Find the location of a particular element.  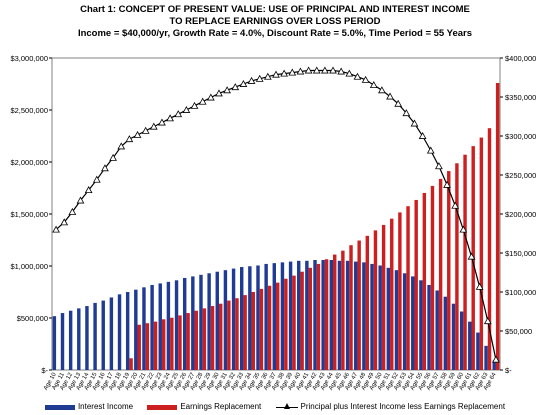

left-axis-tick-label: $500,000 is located at coordinates (32, 318).